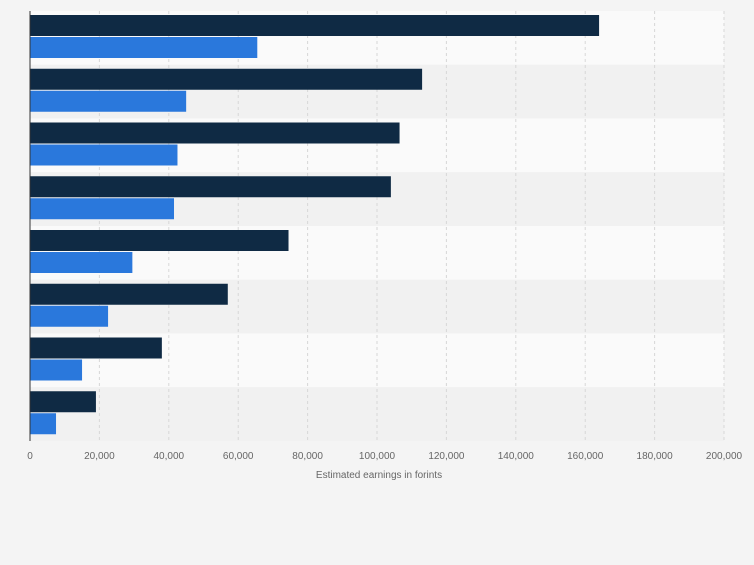 The image size is (754, 565). I want to click on bar-series1-row6, so click(129, 294).